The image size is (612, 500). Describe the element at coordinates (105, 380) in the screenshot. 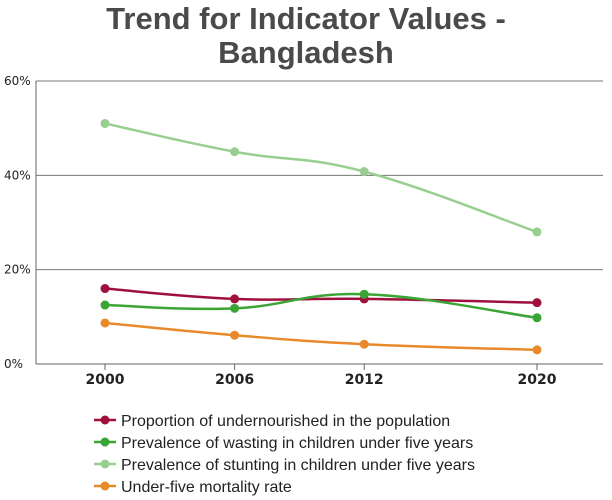

I see `x-tick-label: 2000` at that location.